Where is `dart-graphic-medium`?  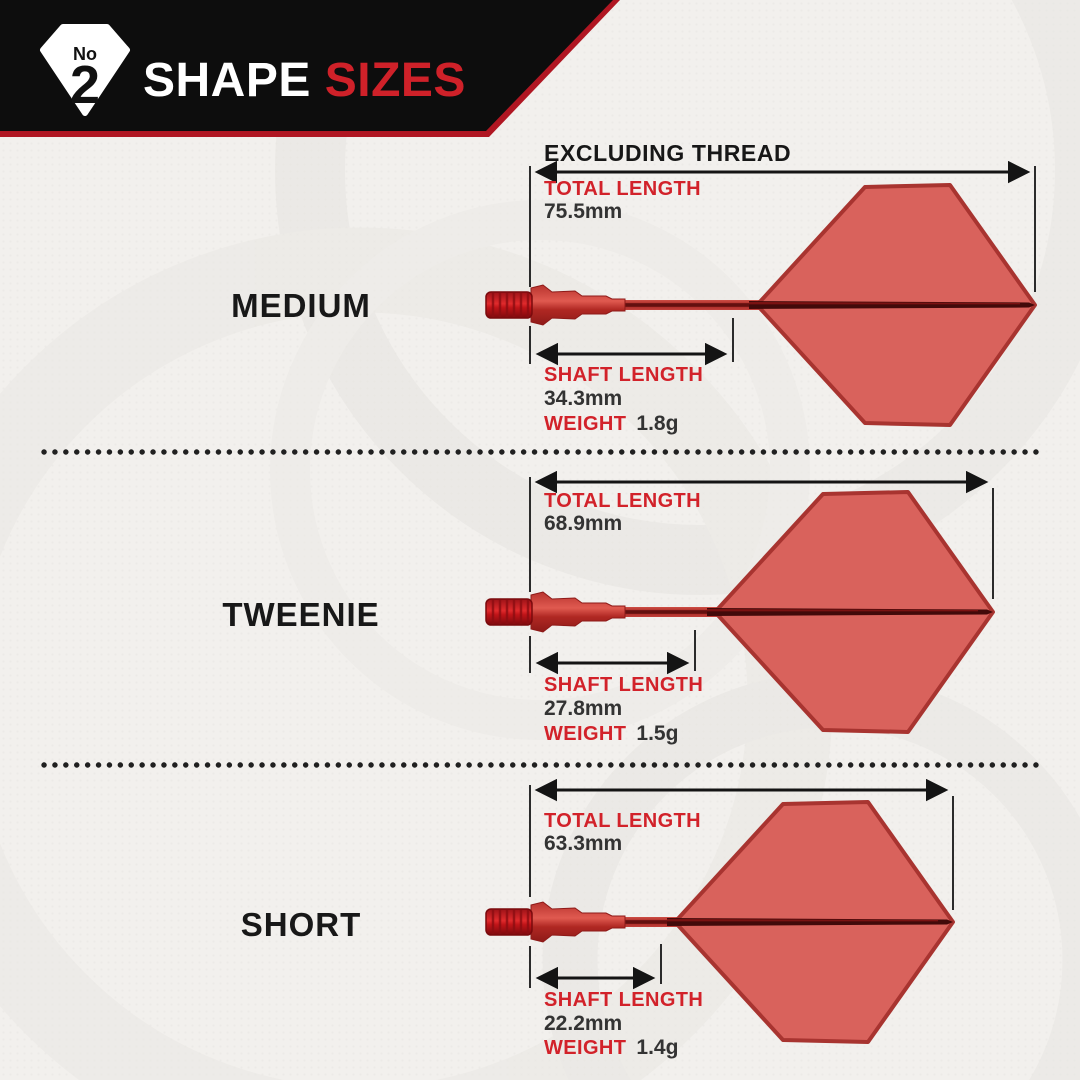 dart-graphic-medium is located at coordinates (761, 305).